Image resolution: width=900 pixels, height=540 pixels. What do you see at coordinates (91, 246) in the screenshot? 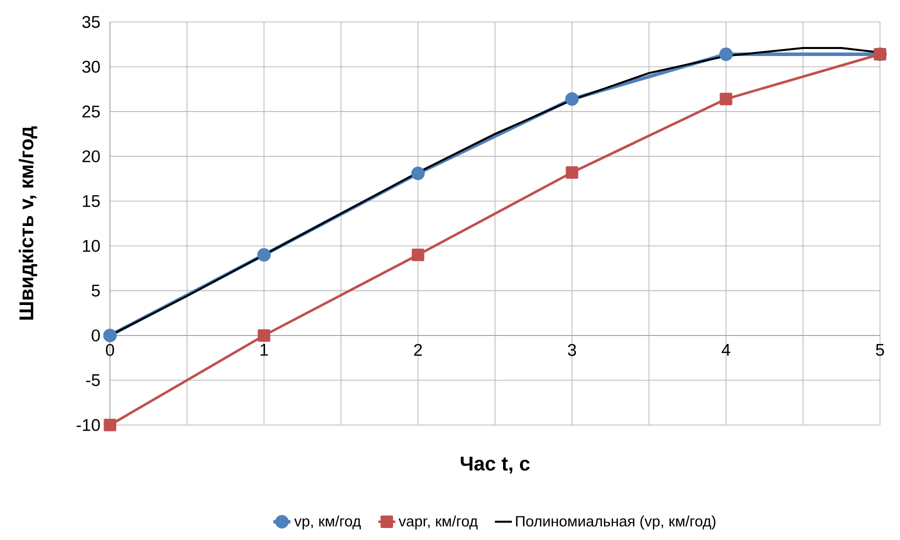
I see `y-tick-label: 10` at bounding box center [91, 246].